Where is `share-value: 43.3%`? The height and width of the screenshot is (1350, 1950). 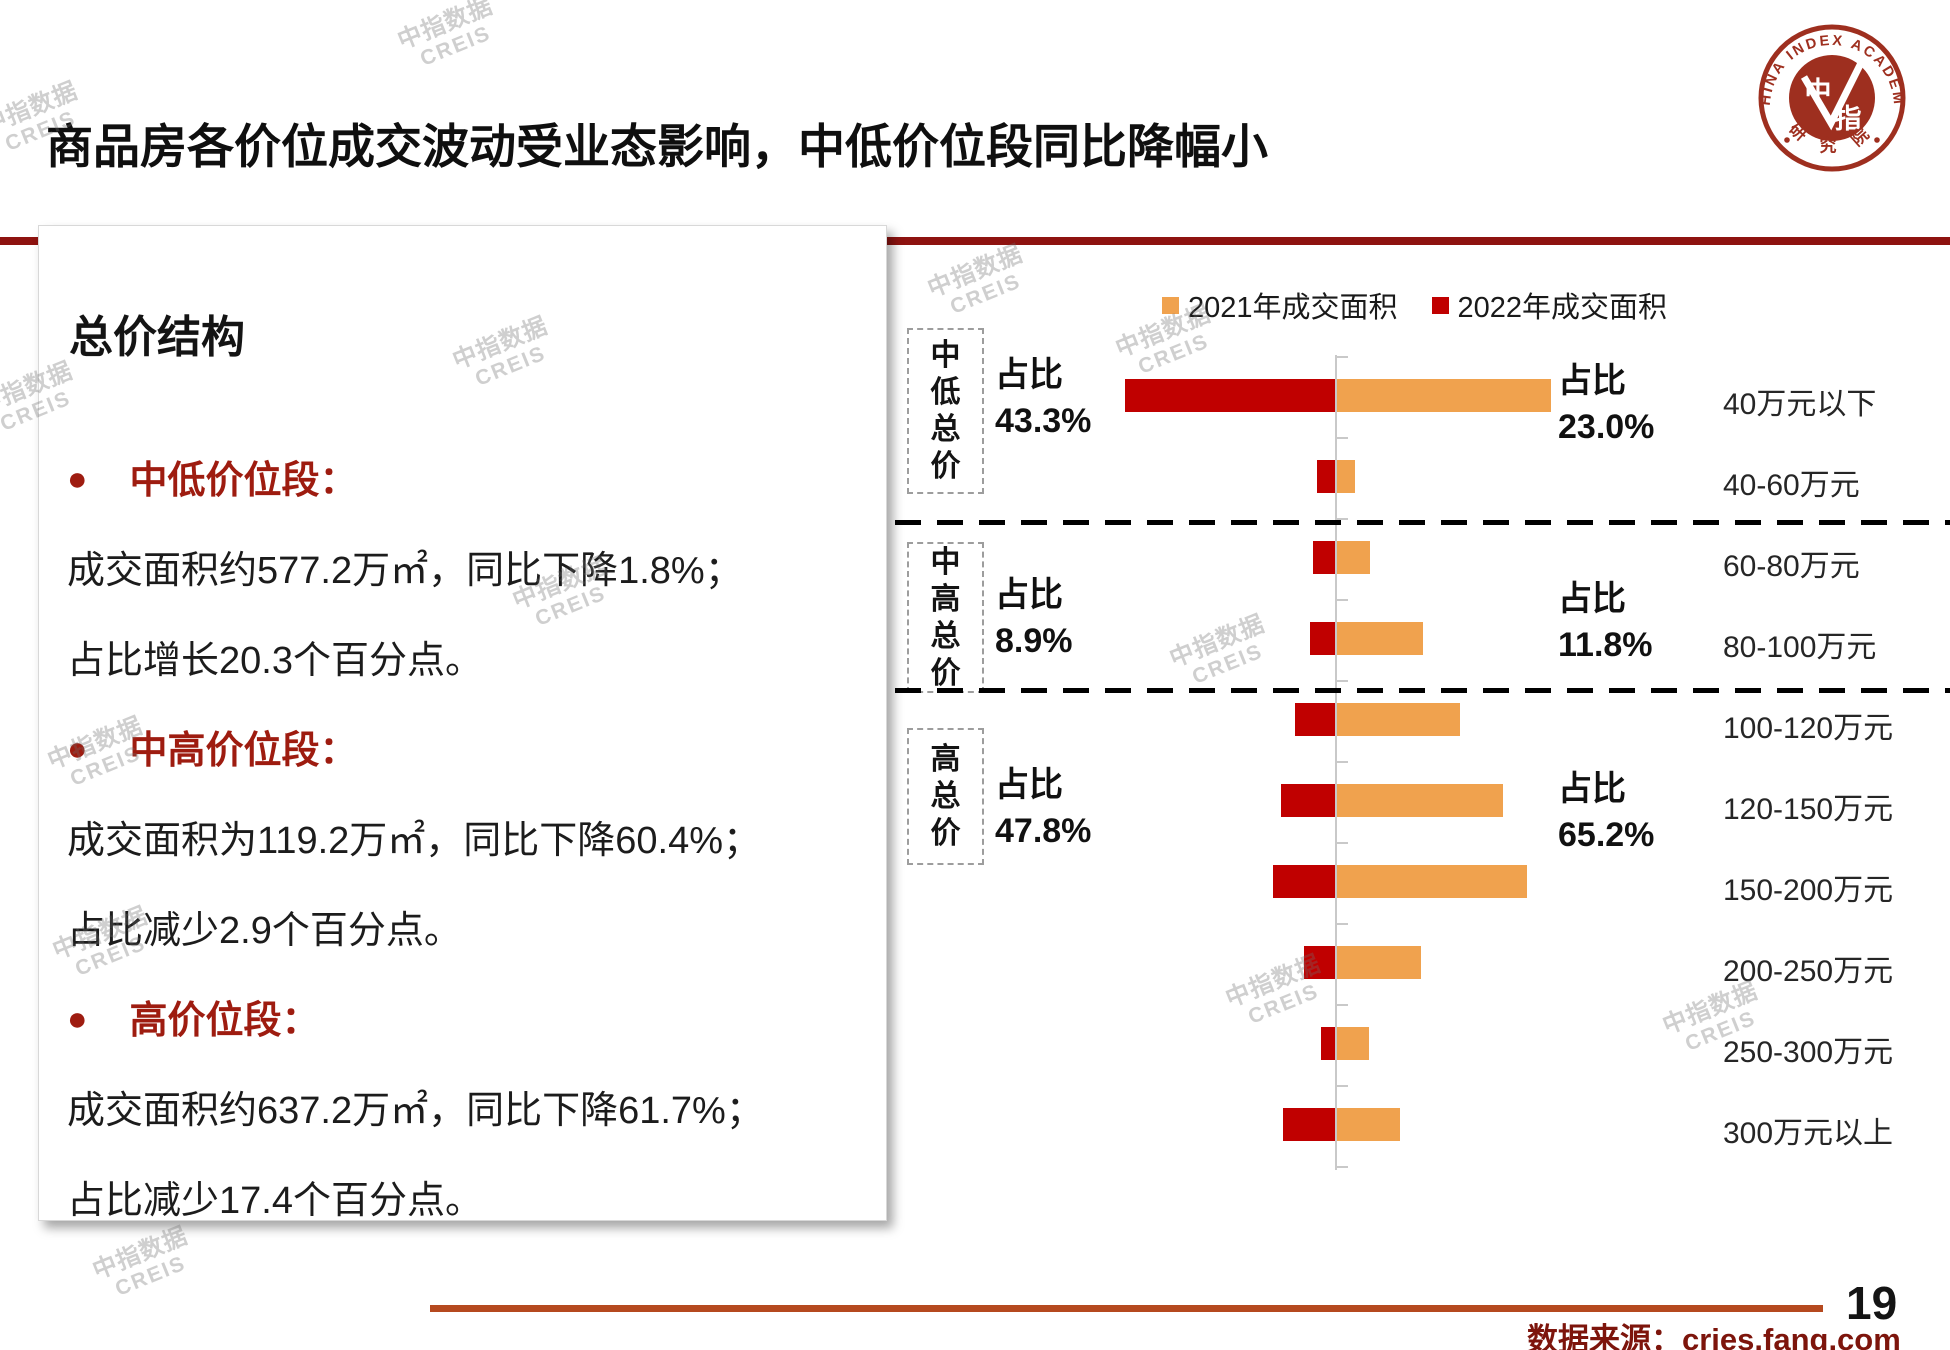 share-value: 43.3% is located at coordinates (1043, 421).